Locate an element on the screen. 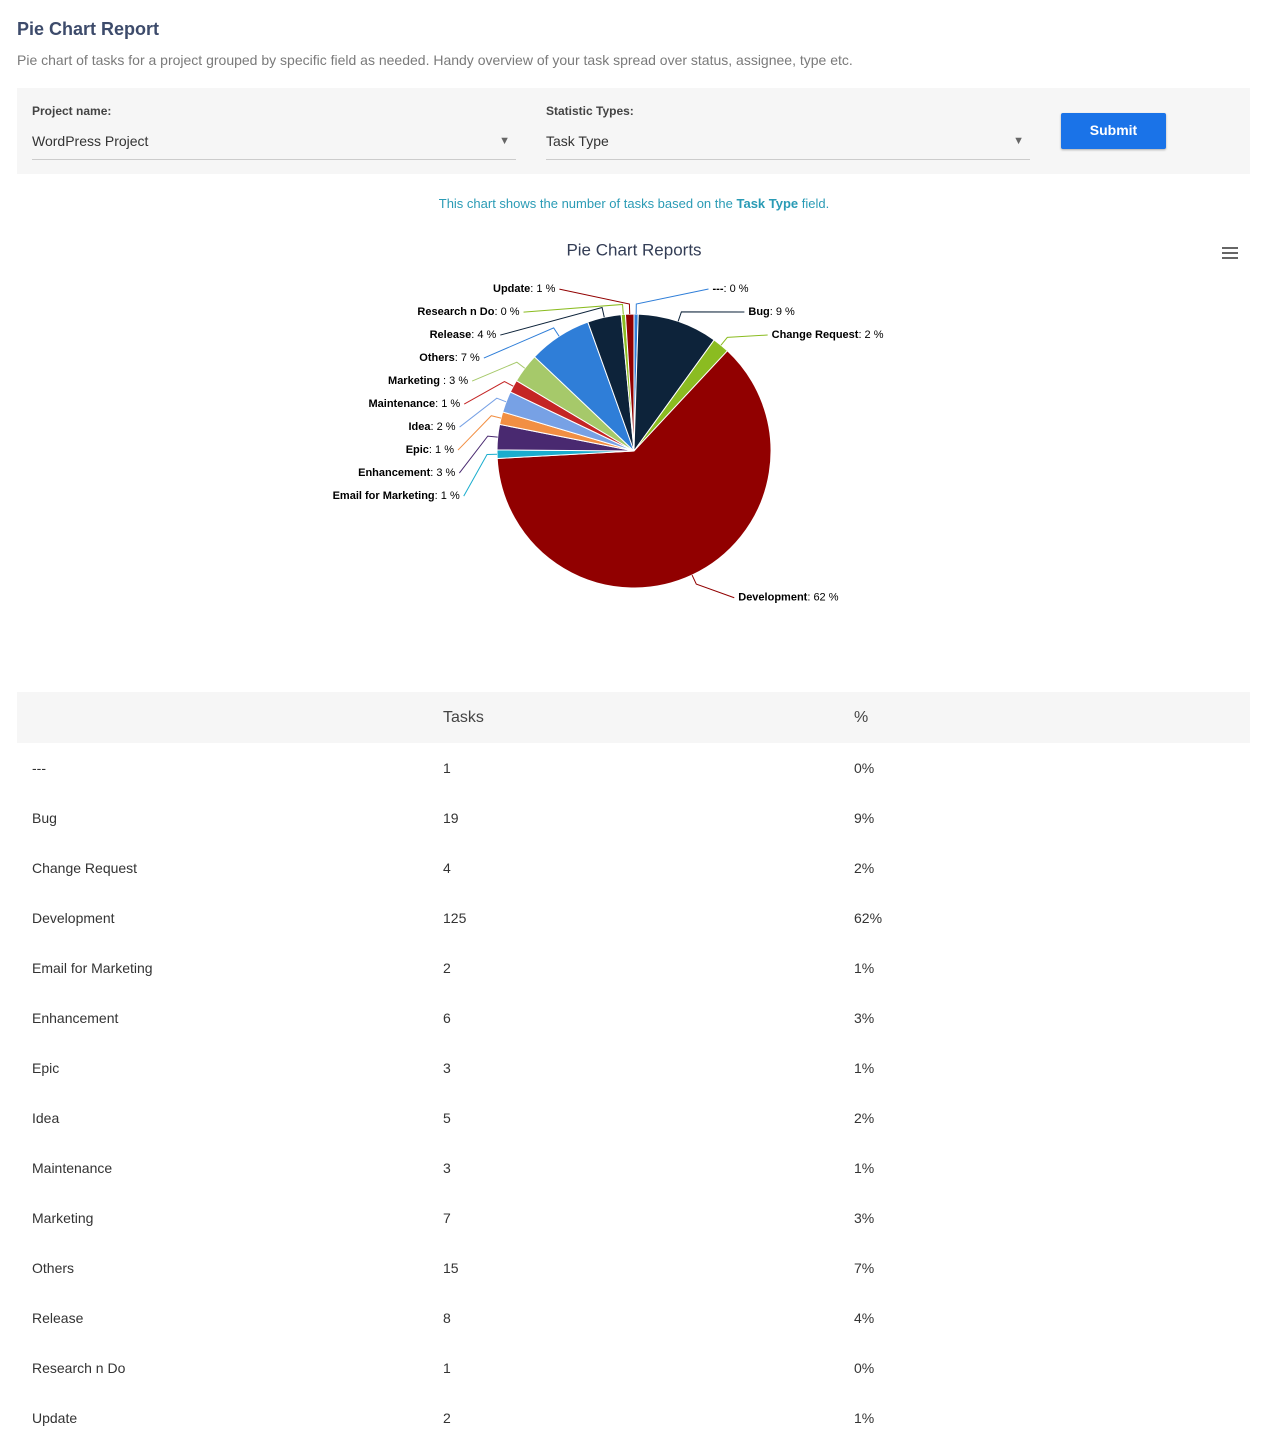  slice-label: Change Request: 2 % is located at coordinates (828, 335).